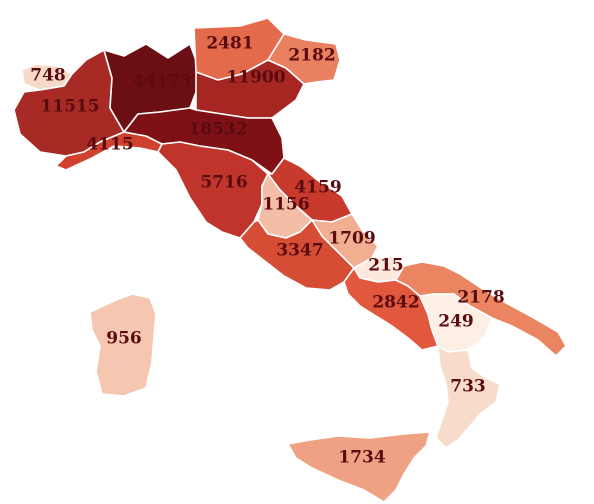  Describe the element at coordinates (109, 145) in the screenshot. I see `label-liguria: 4115` at that location.